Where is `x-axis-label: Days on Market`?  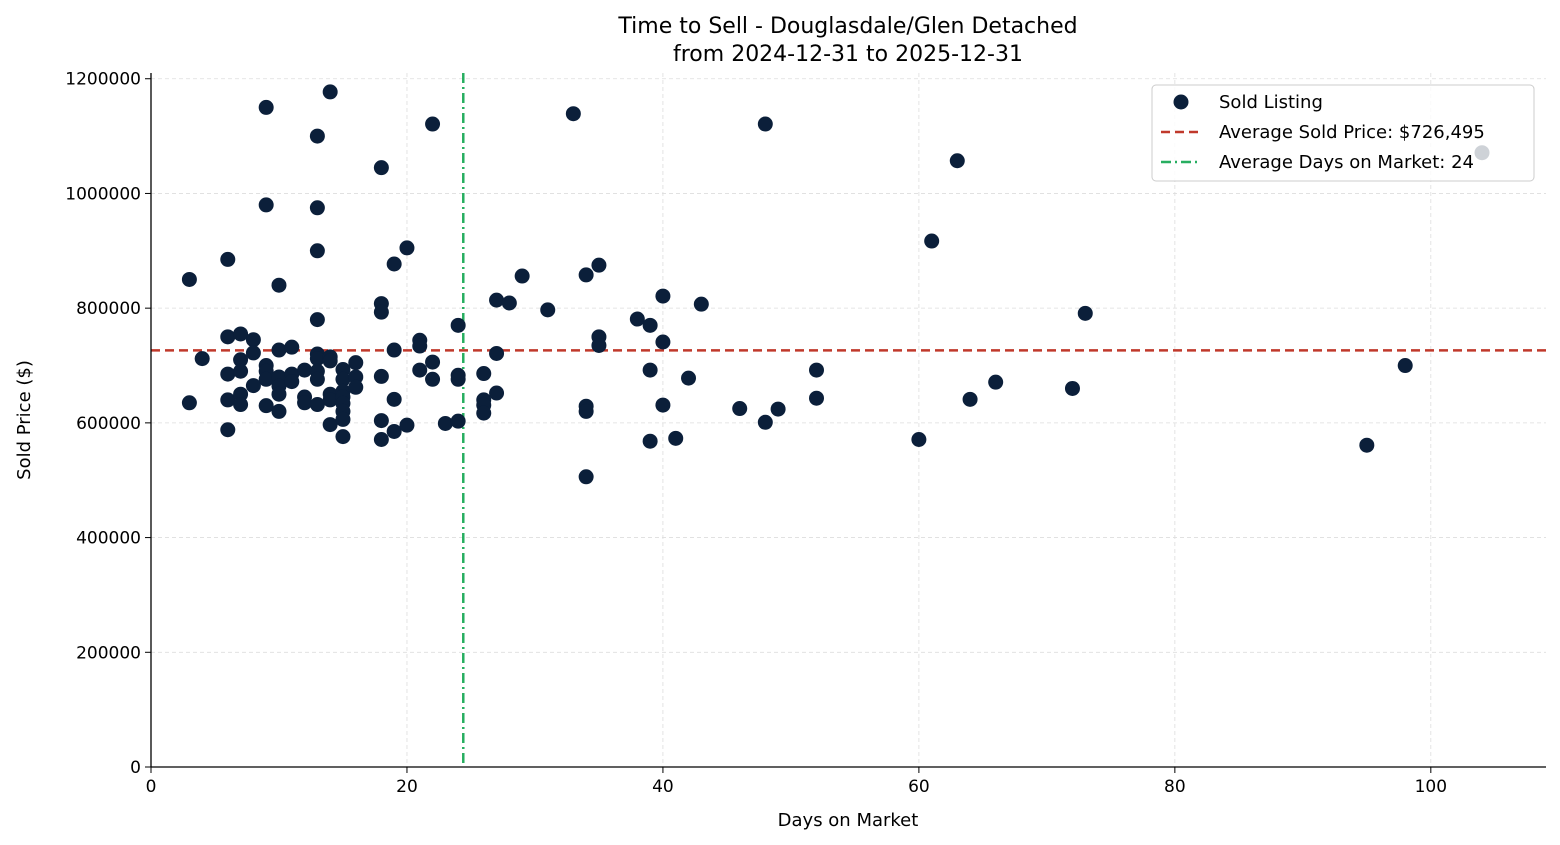 x-axis-label: Days on Market is located at coordinates (848, 820).